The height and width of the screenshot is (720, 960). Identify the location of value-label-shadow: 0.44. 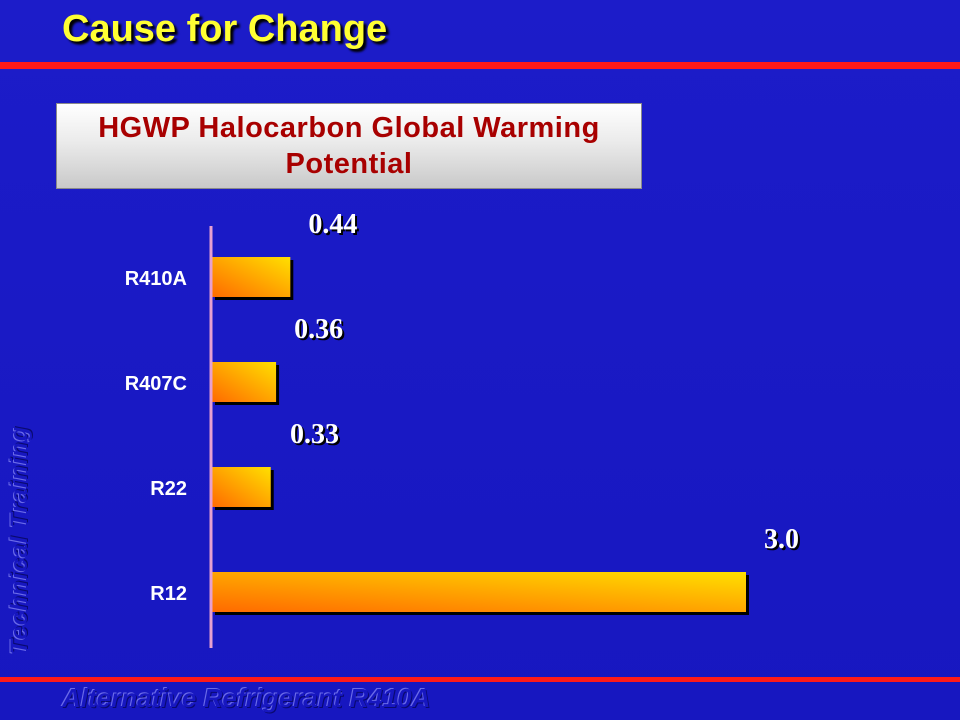
(334, 226).